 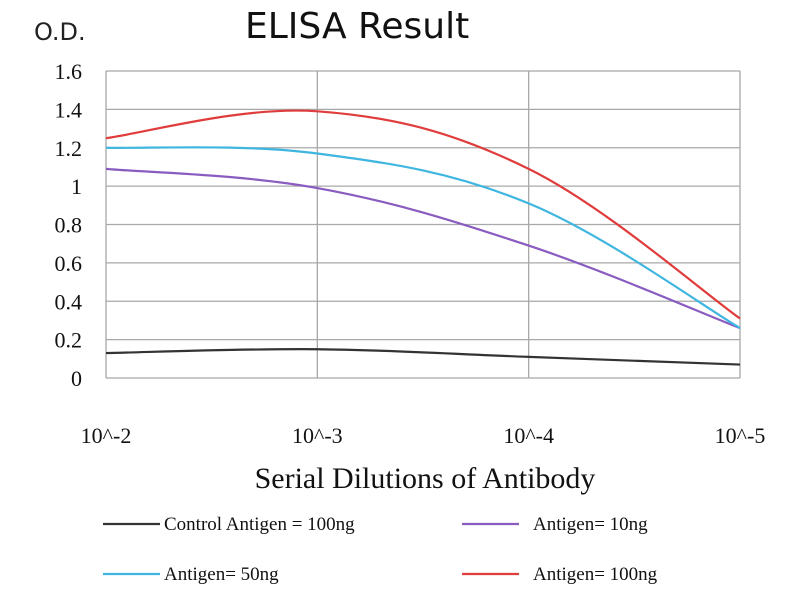 I want to click on legend-label: Control Antigen = 100ng, so click(x=259, y=524).